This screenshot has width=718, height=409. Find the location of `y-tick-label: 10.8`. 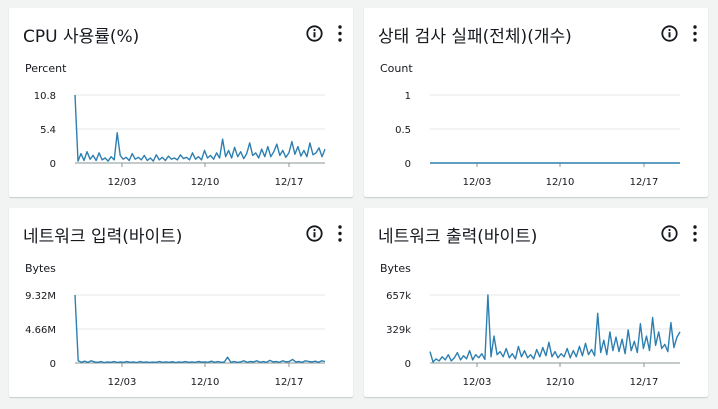

y-tick-label: 10.8 is located at coordinates (45, 96).